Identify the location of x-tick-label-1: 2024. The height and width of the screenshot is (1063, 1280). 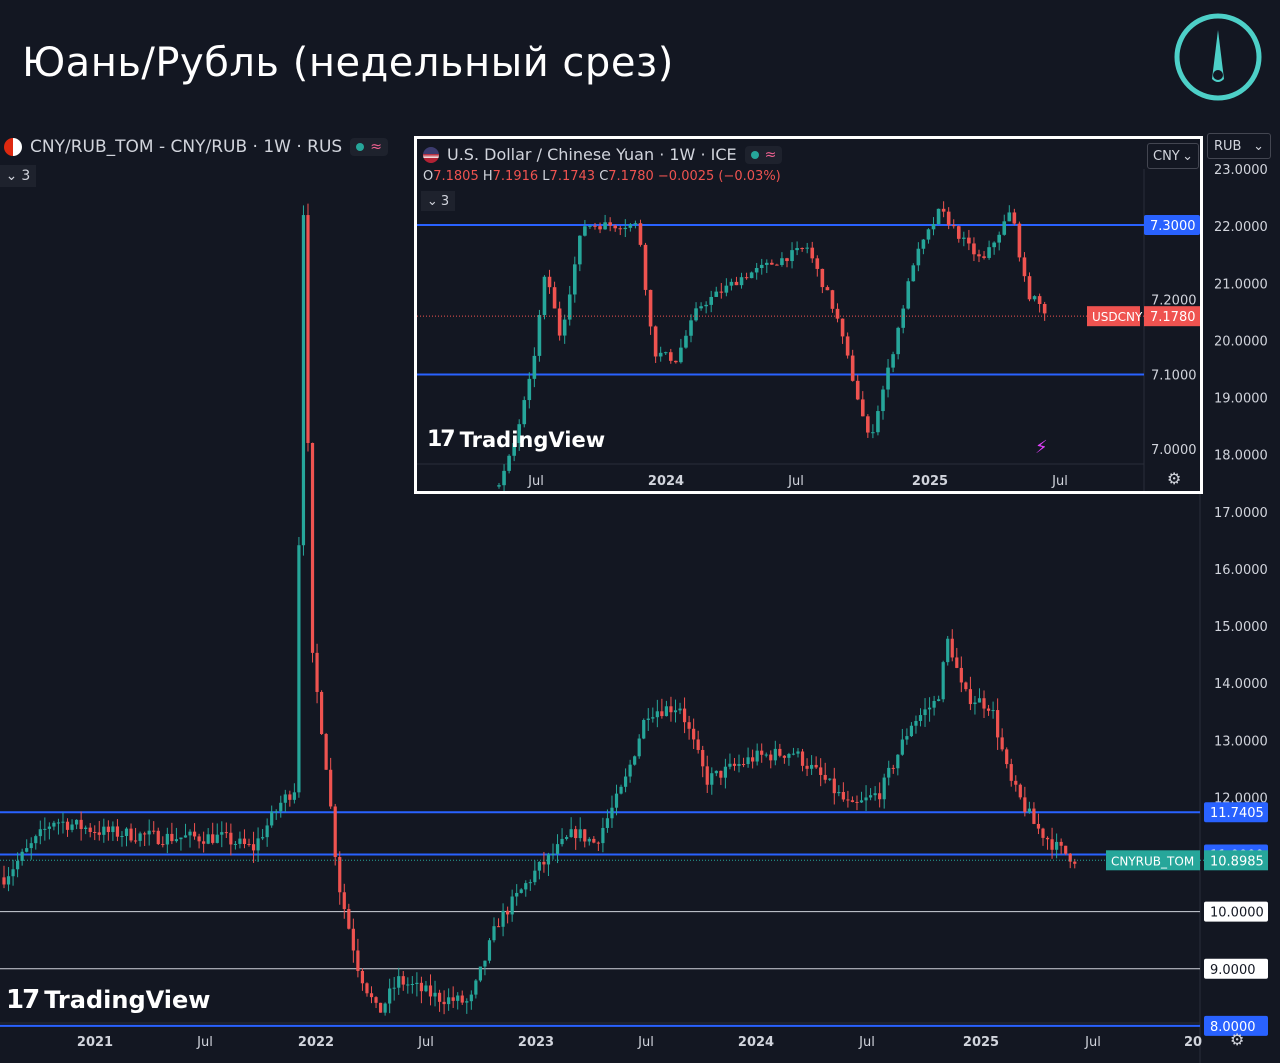
(666, 481).